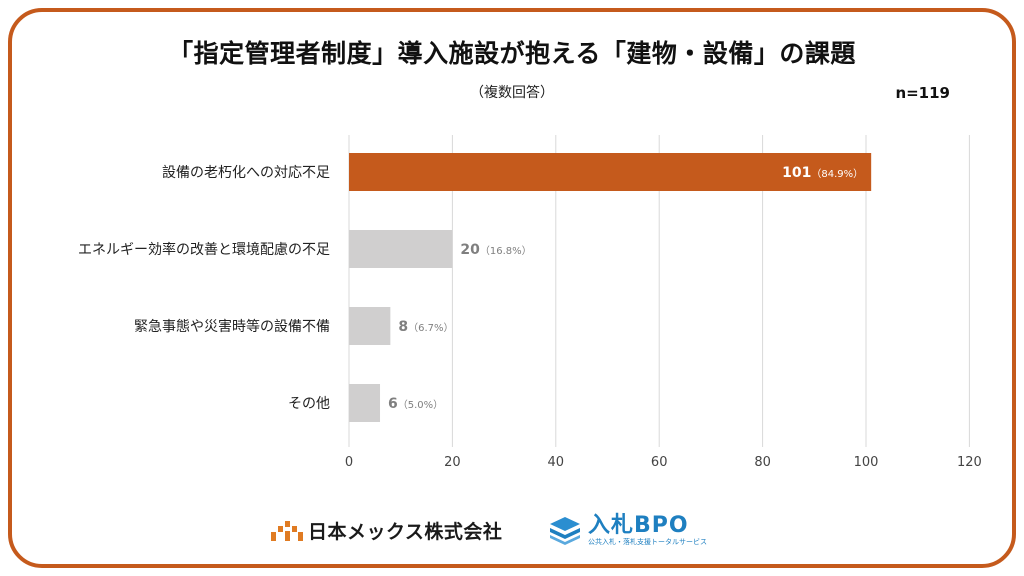 The height and width of the screenshot is (576, 1024). What do you see at coordinates (246, 173) in the screenshot?
I see `category-label: 設備の老朽化への対応不足` at bounding box center [246, 173].